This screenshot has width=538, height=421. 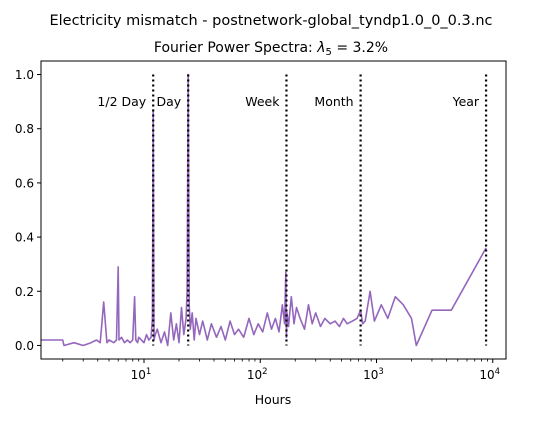 What do you see at coordinates (24, 238) in the screenshot?
I see `y-tick-label-2: 0.4` at bounding box center [24, 238].